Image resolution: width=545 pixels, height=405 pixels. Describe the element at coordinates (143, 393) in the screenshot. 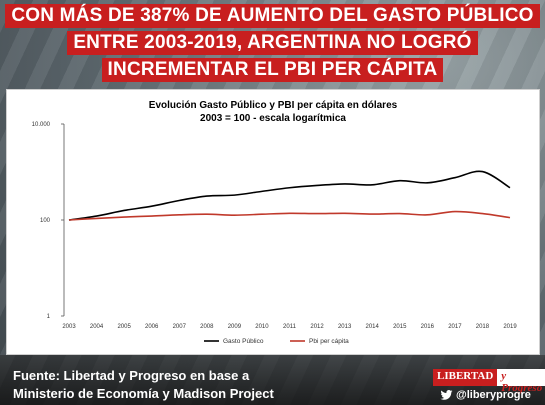

I see `source-line-2: Ministerio de Economía y Madison Project` at that location.